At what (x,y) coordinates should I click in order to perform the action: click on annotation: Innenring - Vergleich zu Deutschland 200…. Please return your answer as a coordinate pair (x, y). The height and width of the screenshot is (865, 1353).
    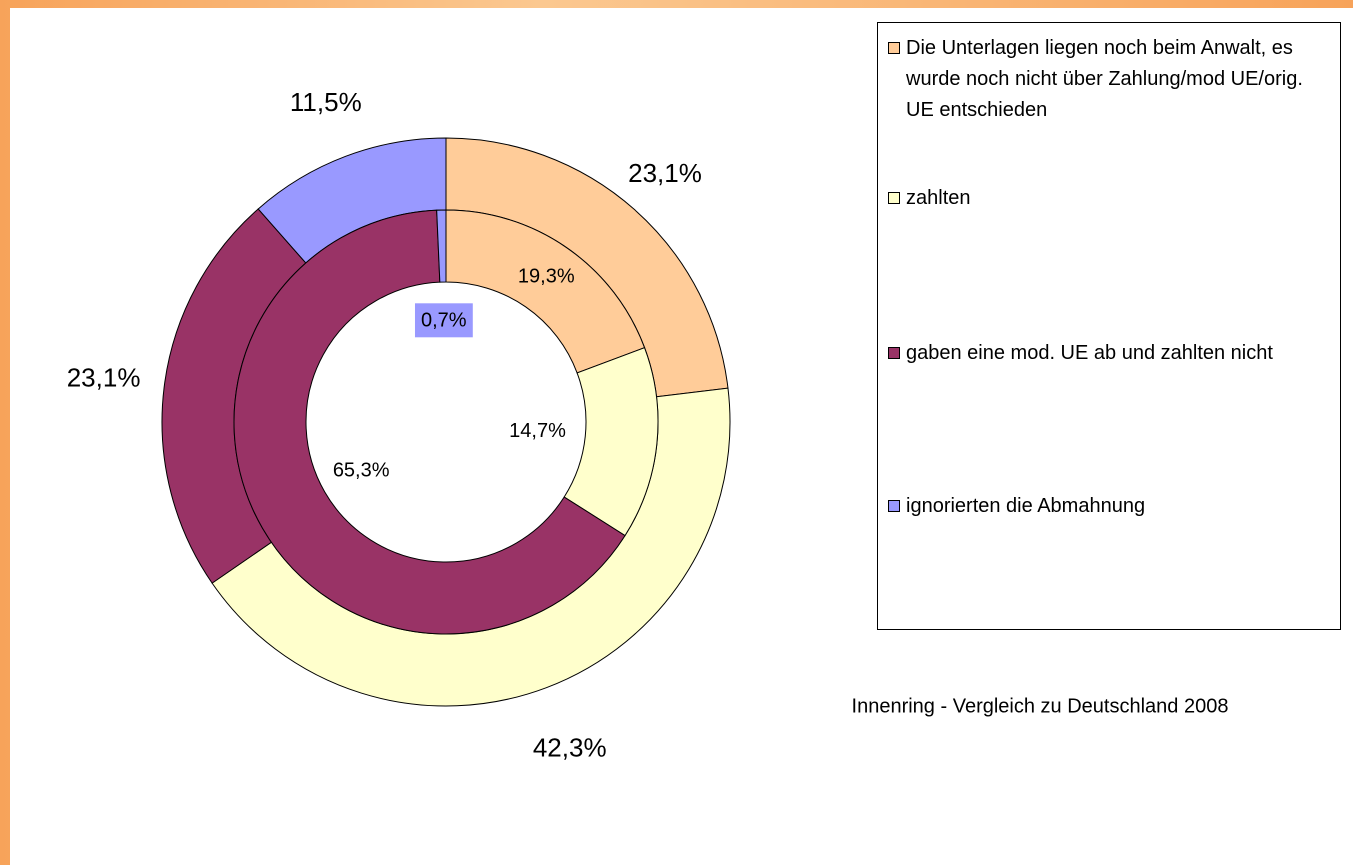
    Looking at the image, I should click on (1040, 706).